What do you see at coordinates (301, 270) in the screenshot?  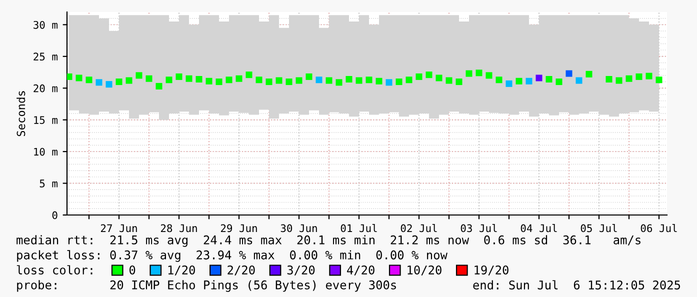 I see `legend-label: 3/20` at bounding box center [301, 270].